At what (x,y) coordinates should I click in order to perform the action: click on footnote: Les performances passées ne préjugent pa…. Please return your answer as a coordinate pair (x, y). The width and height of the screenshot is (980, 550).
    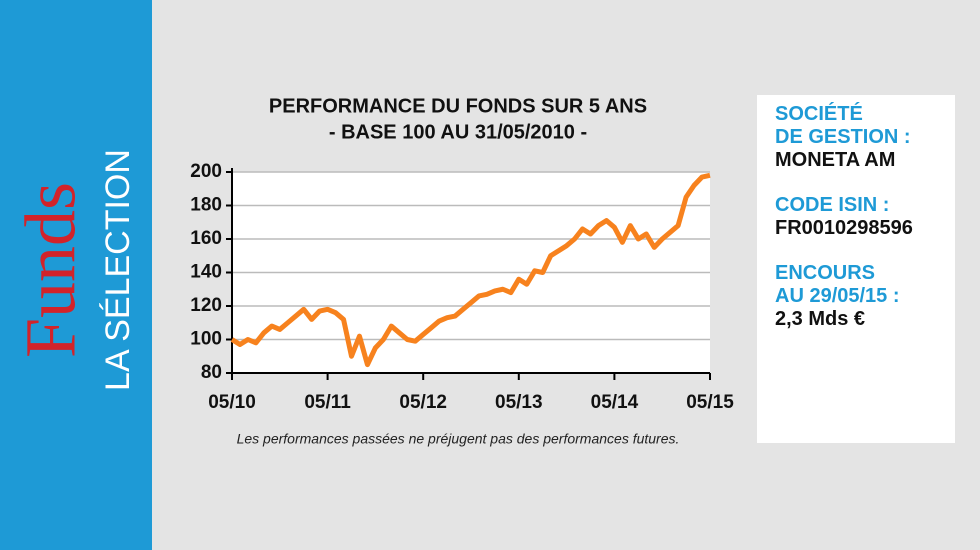
    Looking at the image, I should click on (458, 439).